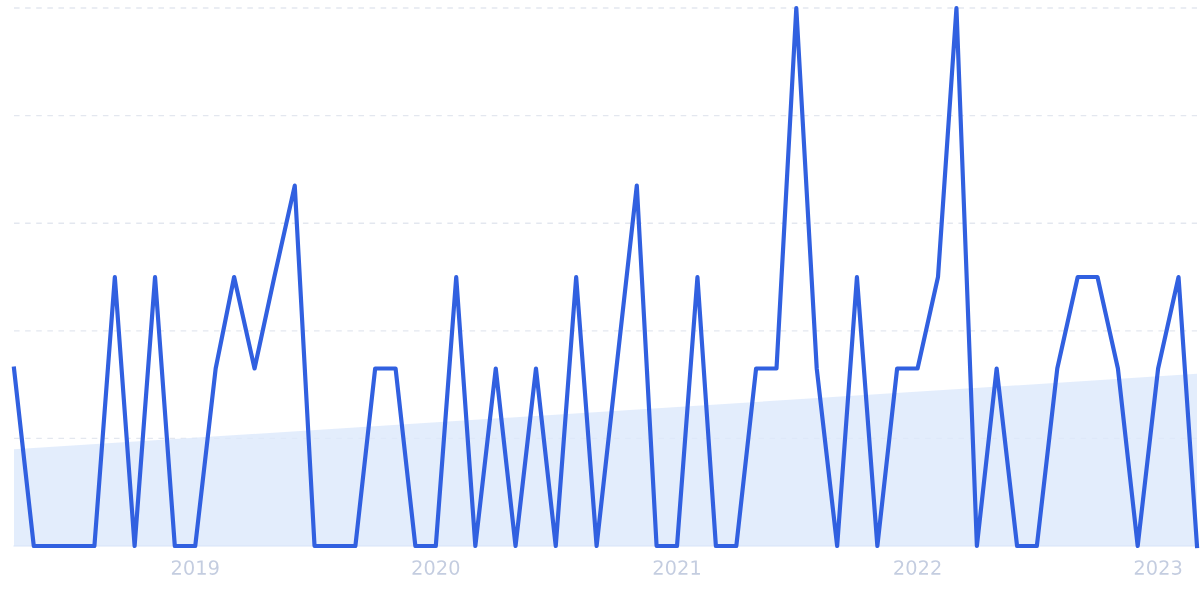 The height and width of the screenshot is (599, 1200). I want to click on x-tick-label: 2021, so click(676, 567).